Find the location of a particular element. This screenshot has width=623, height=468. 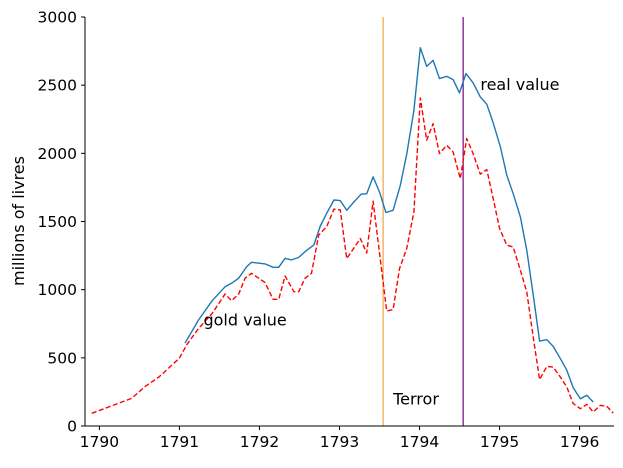

annotation-label: real value is located at coordinates (519, 84).